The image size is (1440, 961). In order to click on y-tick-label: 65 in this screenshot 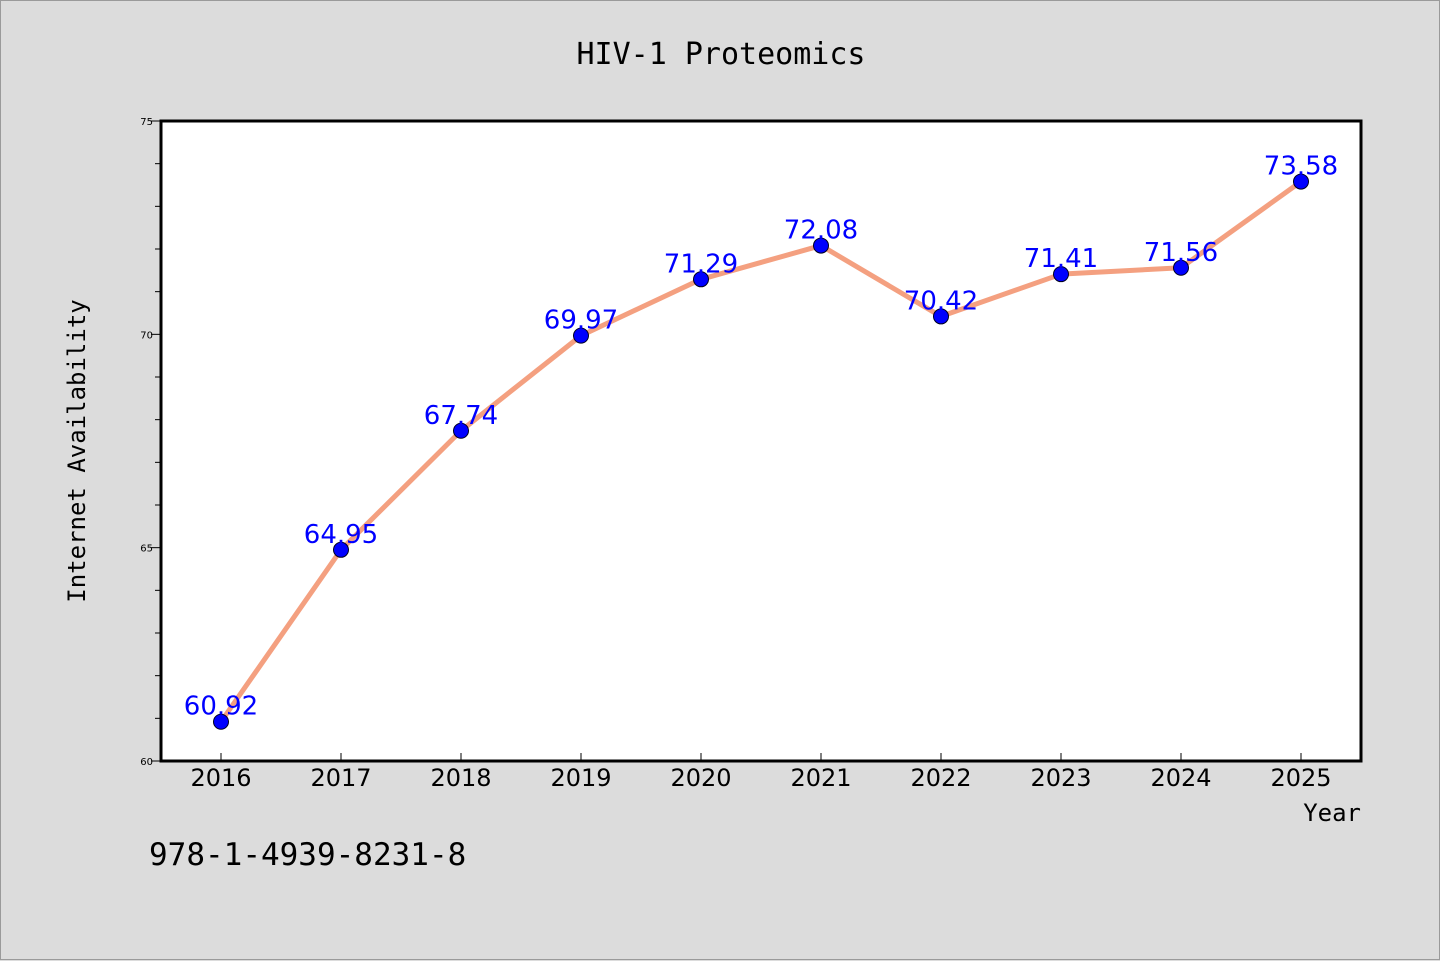, I will do `click(146, 549)`.